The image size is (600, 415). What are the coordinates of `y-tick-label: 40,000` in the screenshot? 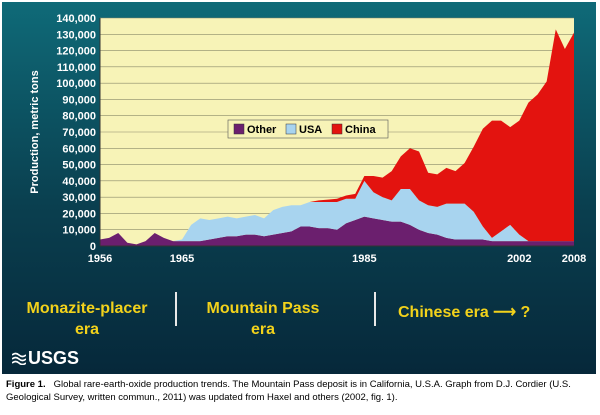 It's located at (79, 182).